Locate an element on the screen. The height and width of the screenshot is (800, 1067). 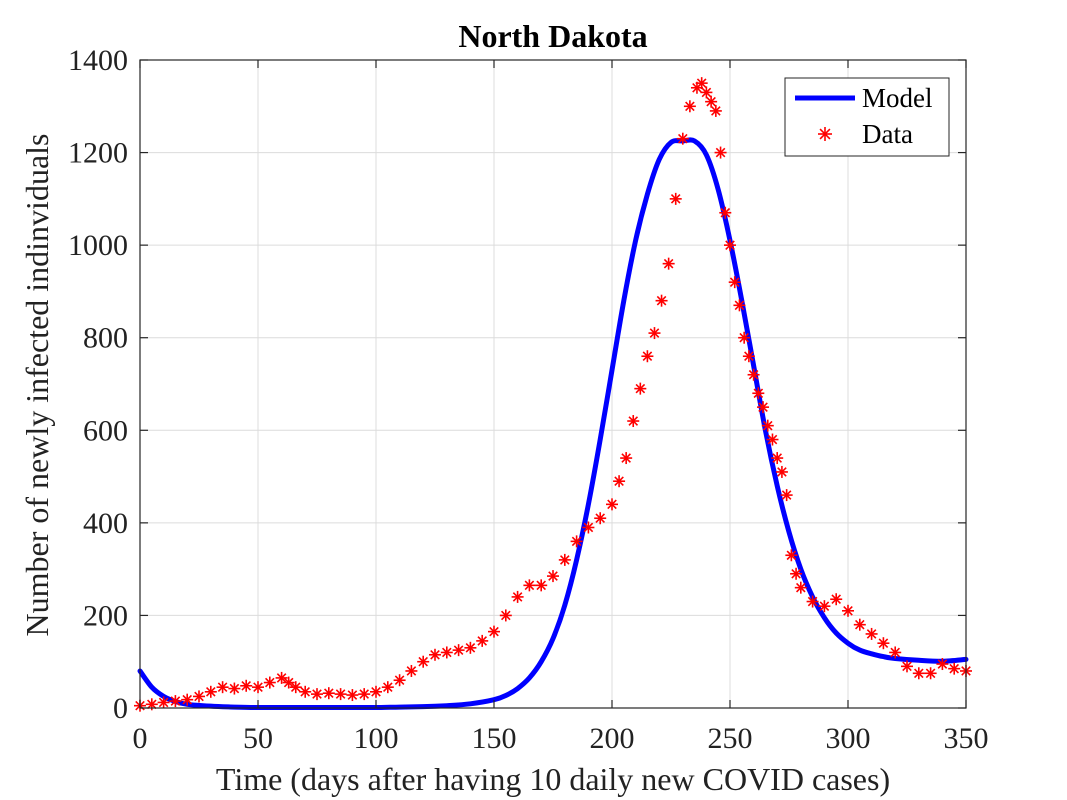
legend: Model Data is located at coordinates (867, 117).